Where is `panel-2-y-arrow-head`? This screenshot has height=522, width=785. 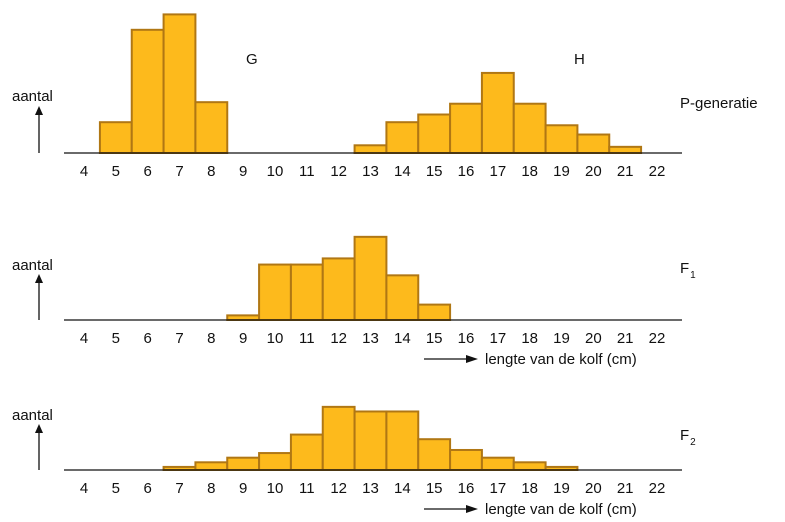 panel-2-y-arrow-head is located at coordinates (39, 278).